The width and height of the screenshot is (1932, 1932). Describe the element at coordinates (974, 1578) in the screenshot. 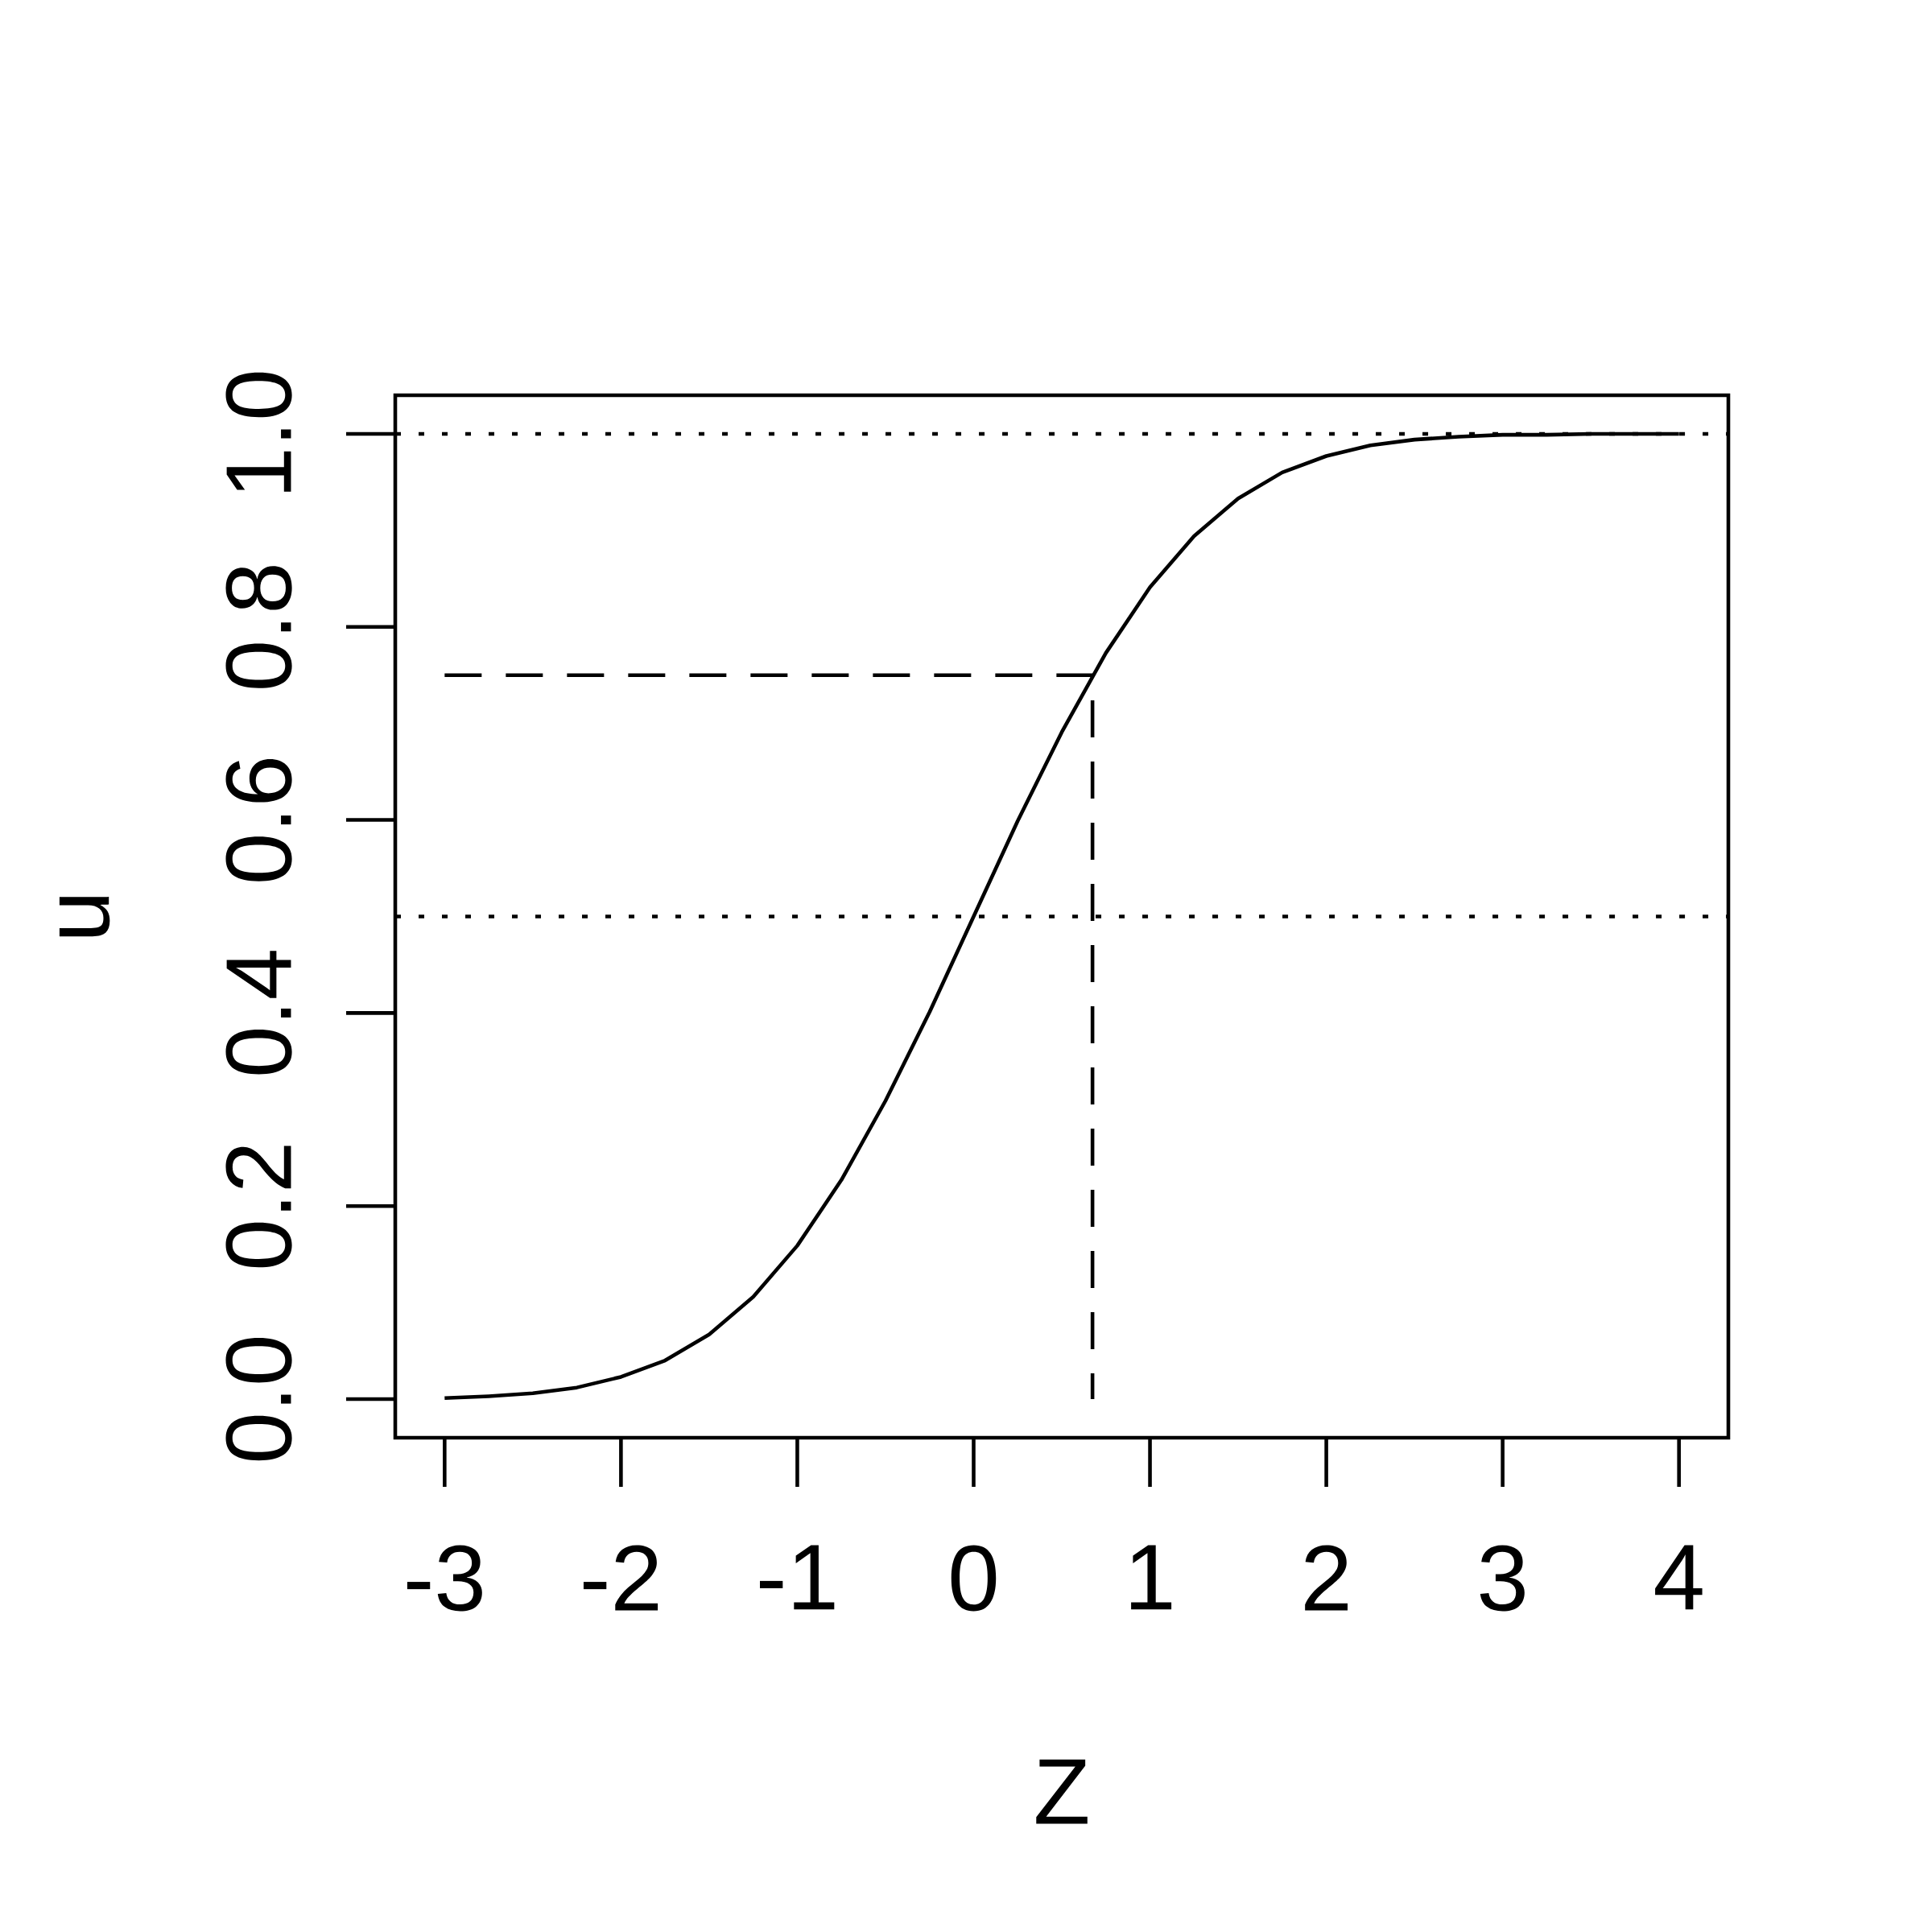

I see `x-tick-label: 0` at that location.